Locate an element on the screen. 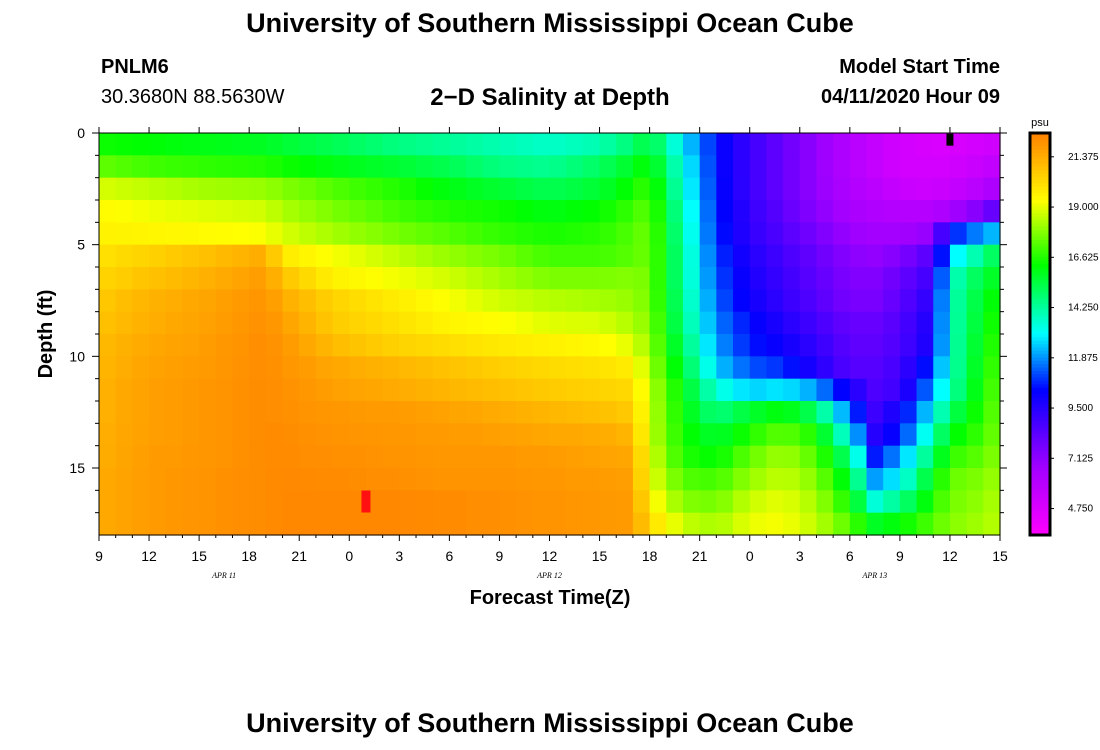 The width and height of the screenshot is (1100, 750). x-tick-label: 9 is located at coordinates (99, 556).